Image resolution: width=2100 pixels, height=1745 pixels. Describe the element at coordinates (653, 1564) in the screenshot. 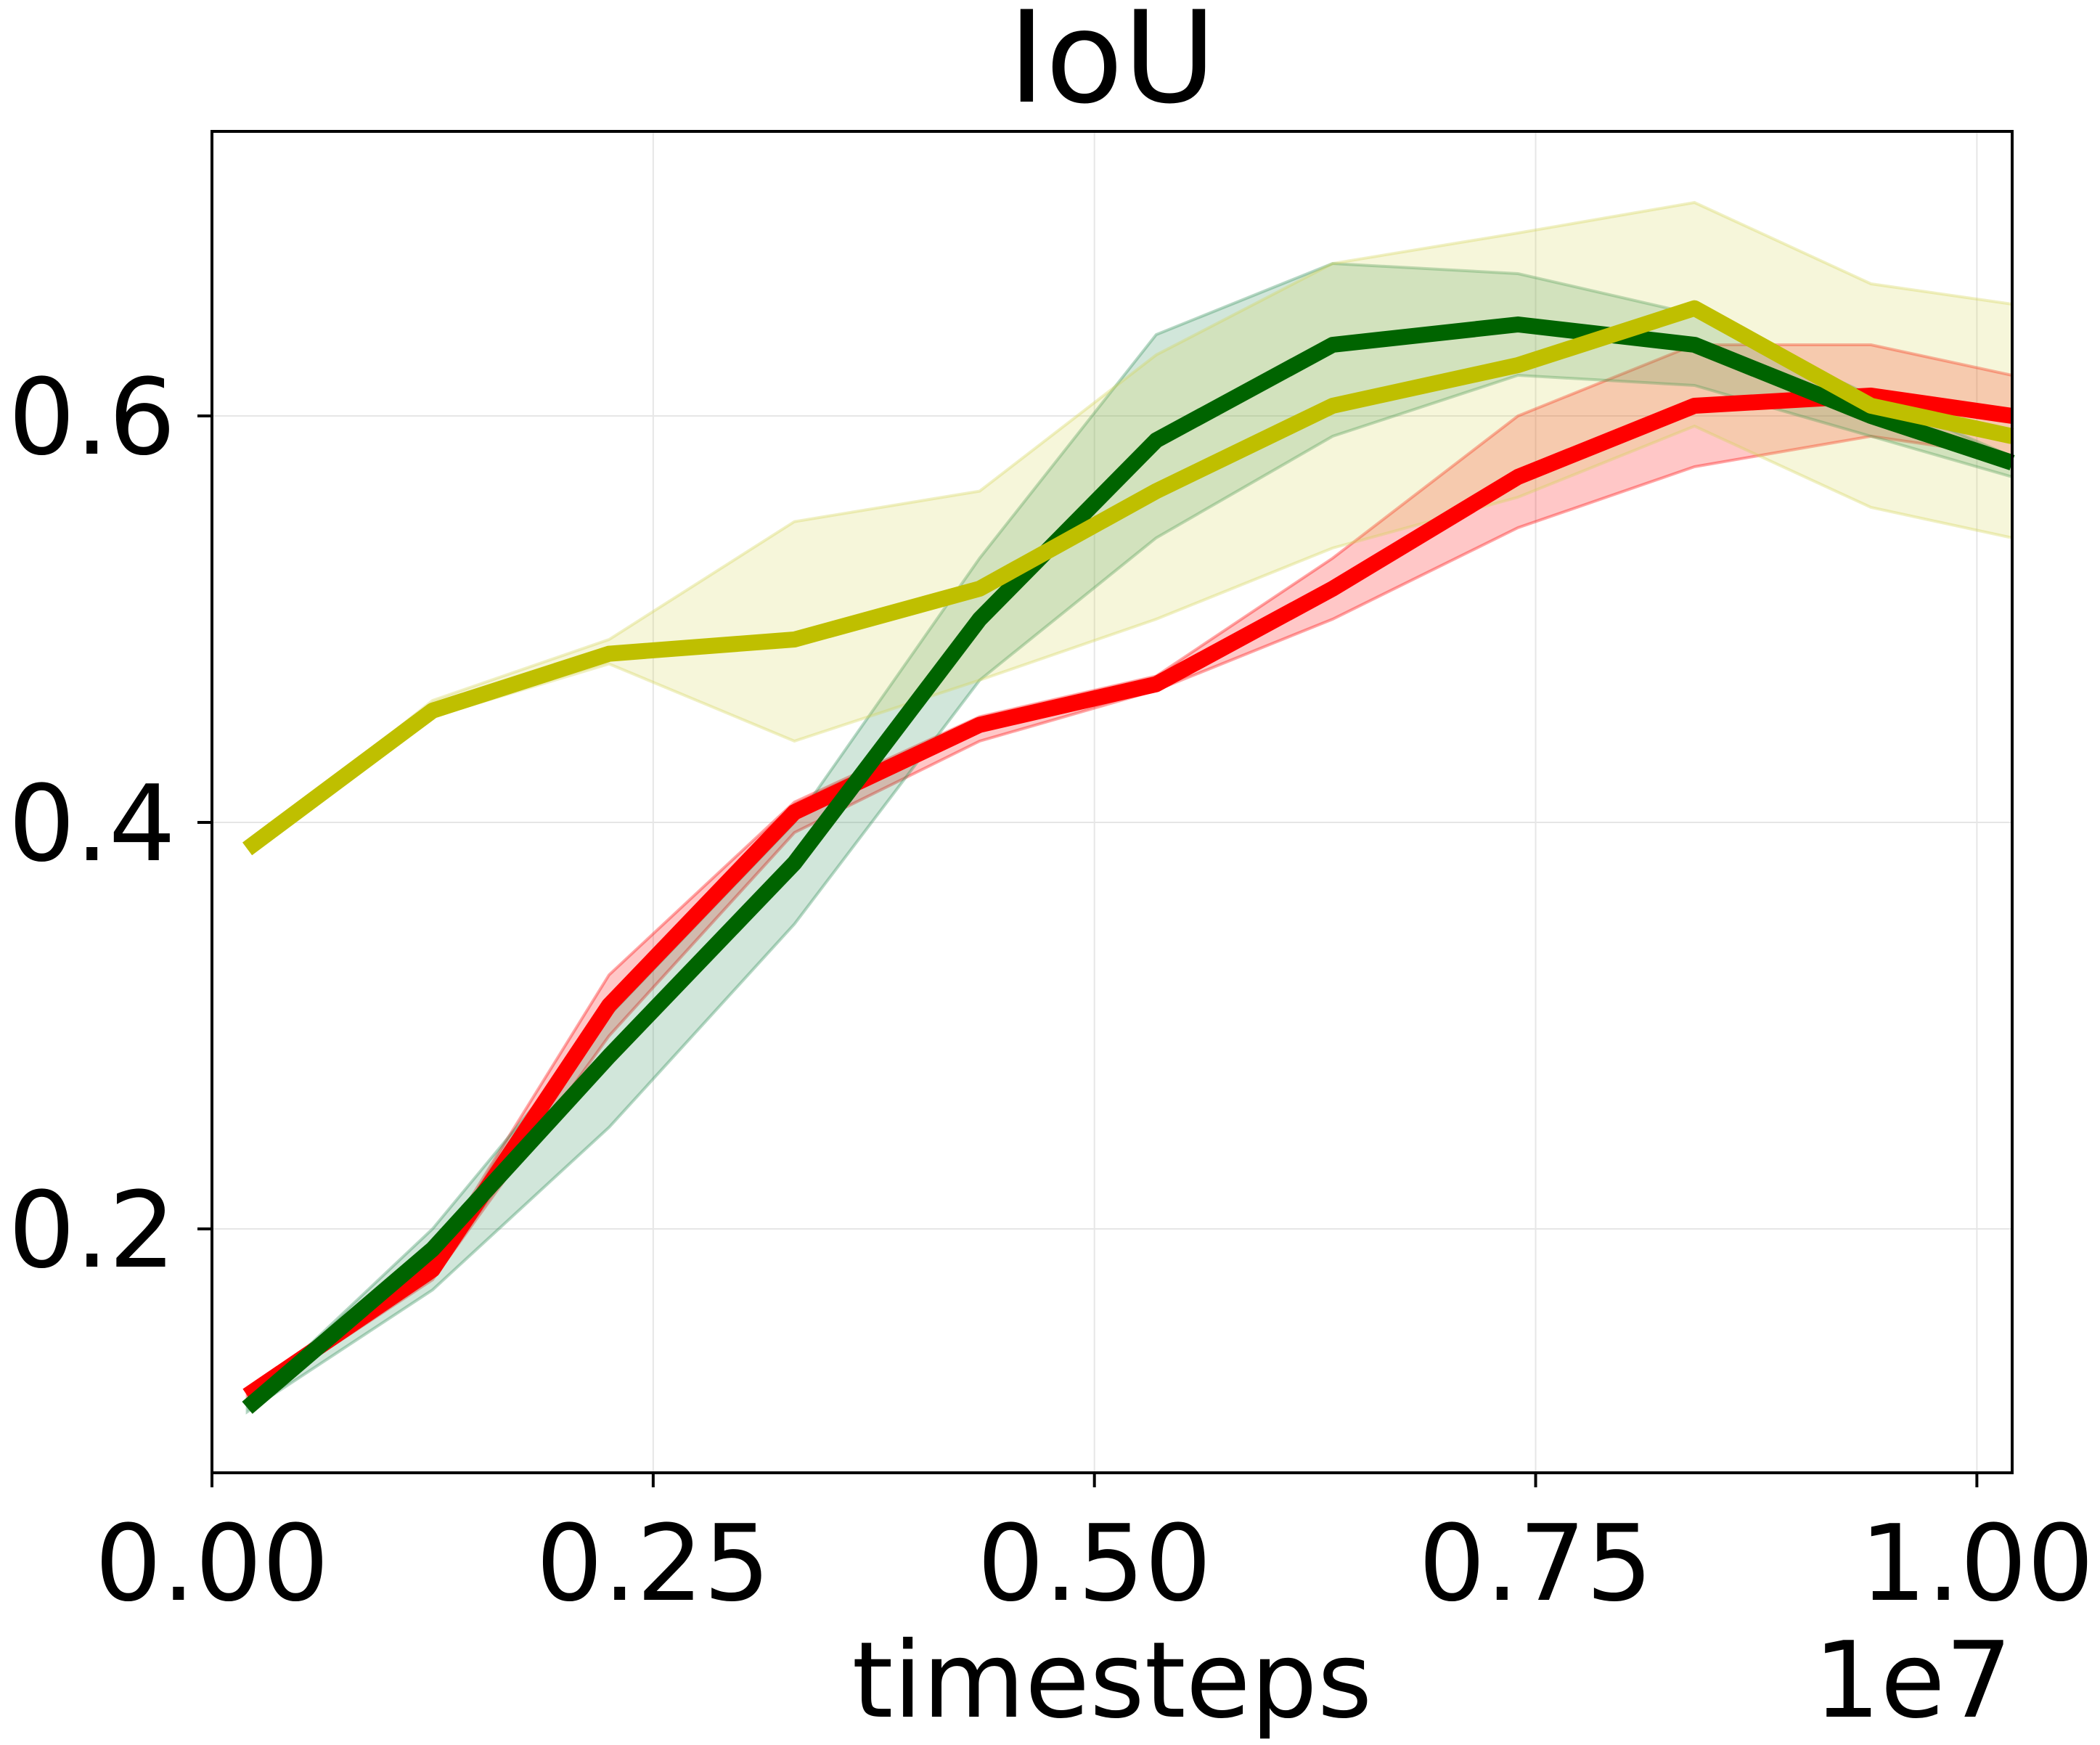

I see `x-tick-label: 0.25` at that location.